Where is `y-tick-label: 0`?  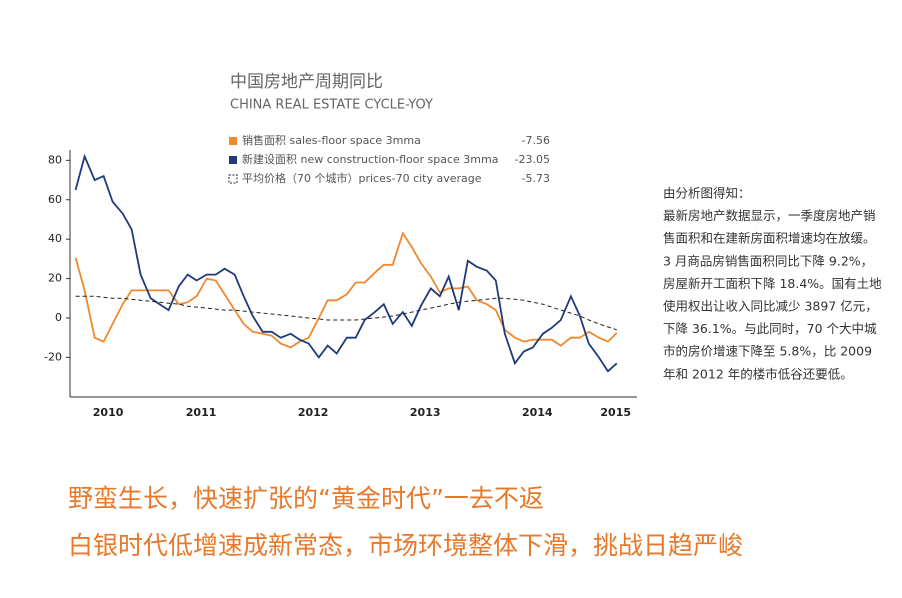
y-tick-label: 0 is located at coordinates (58, 317).